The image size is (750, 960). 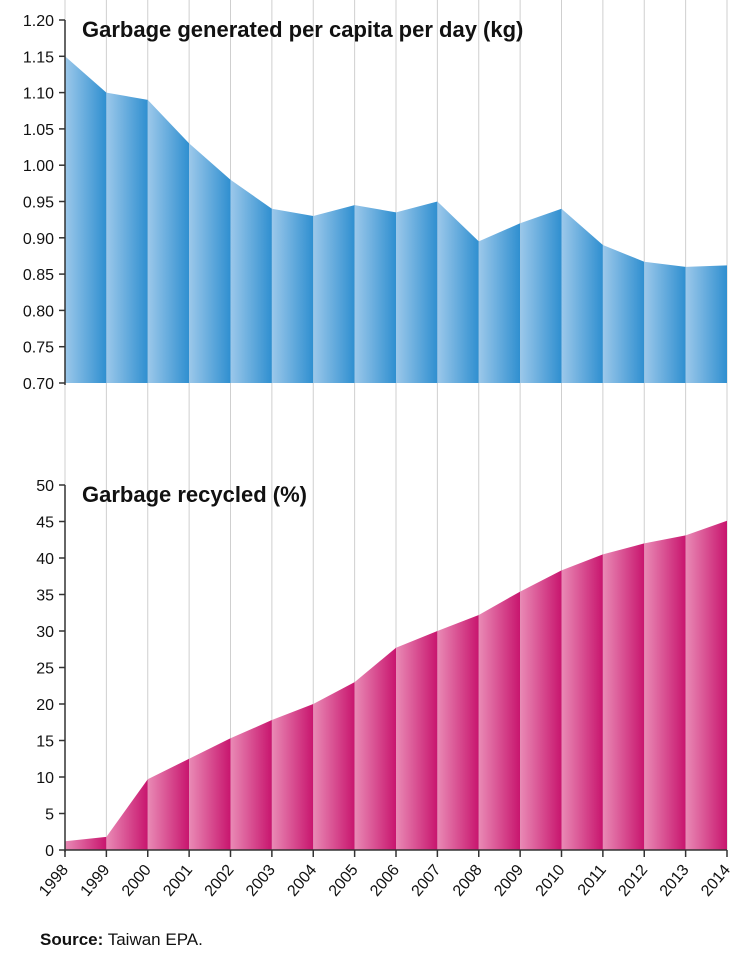 I want to click on y-tick-label: 20, so click(x=45, y=705).